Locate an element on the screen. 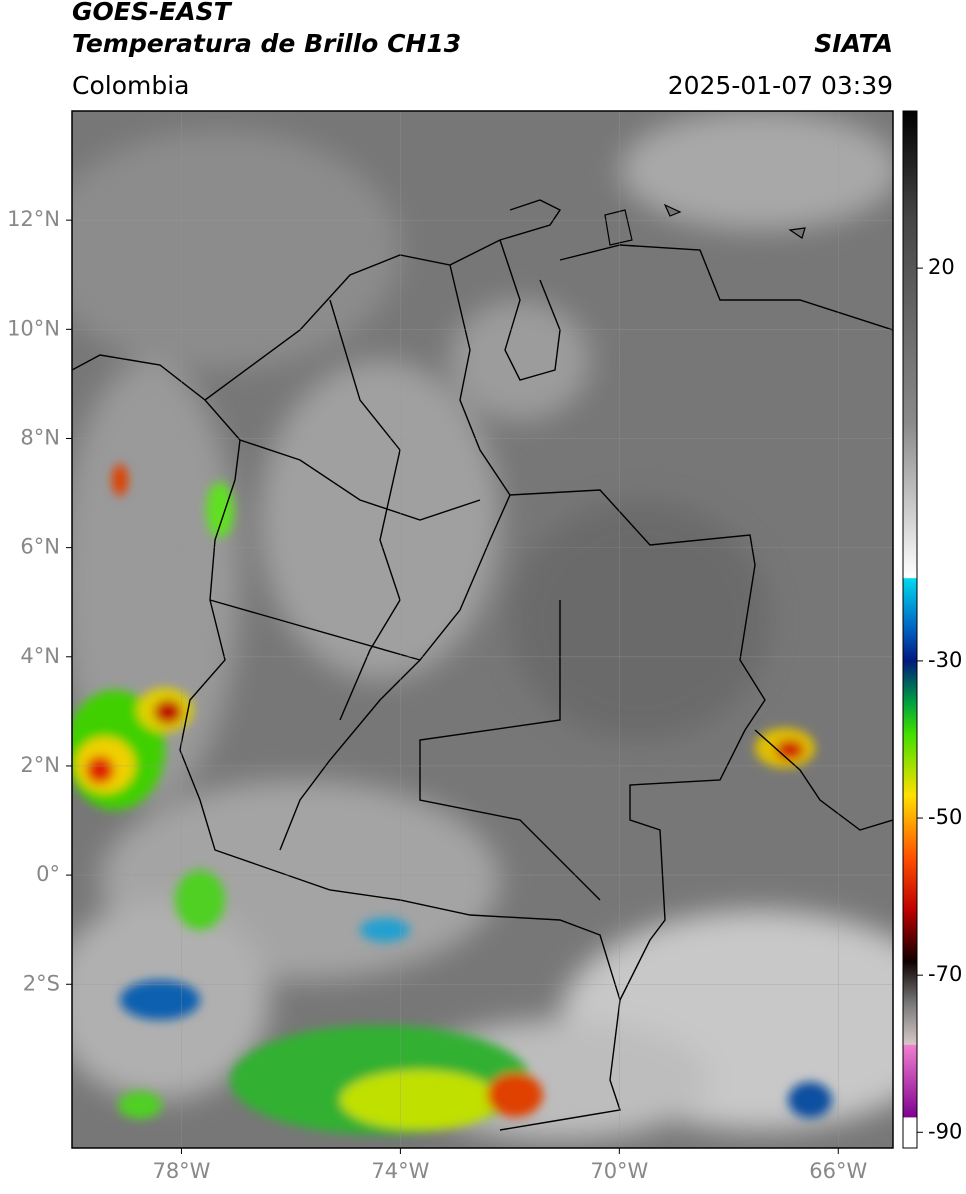 This screenshot has height=1194, width=966. lon-tick-label: 70°W is located at coordinates (619, 1171).